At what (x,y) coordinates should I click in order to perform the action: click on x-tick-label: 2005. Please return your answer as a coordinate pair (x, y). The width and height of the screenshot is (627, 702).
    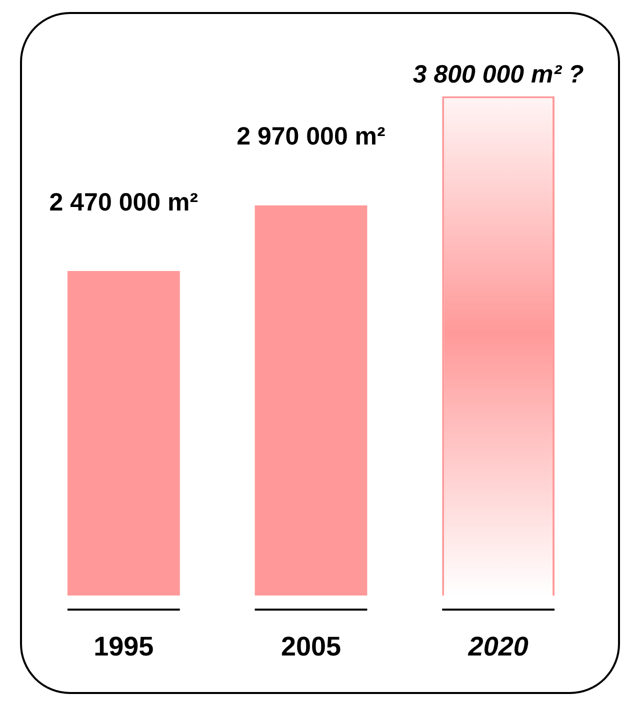
    Looking at the image, I should click on (311, 646).